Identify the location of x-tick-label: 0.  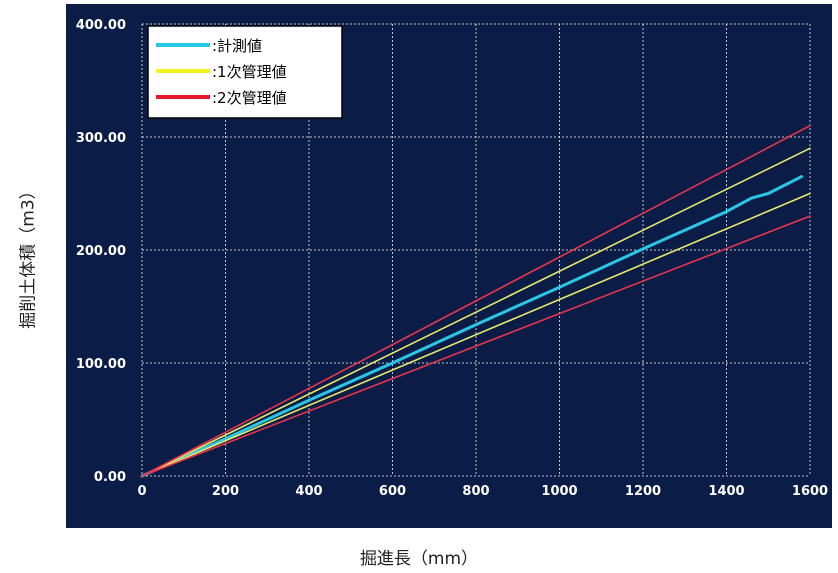
(141, 491).